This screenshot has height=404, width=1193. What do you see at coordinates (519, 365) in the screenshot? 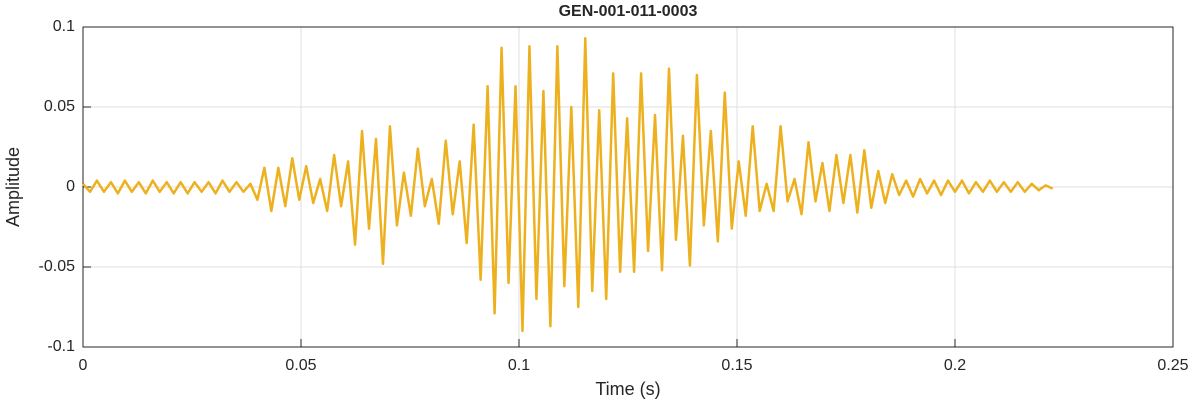
I see `x-tick-label: 0.1` at bounding box center [519, 365].